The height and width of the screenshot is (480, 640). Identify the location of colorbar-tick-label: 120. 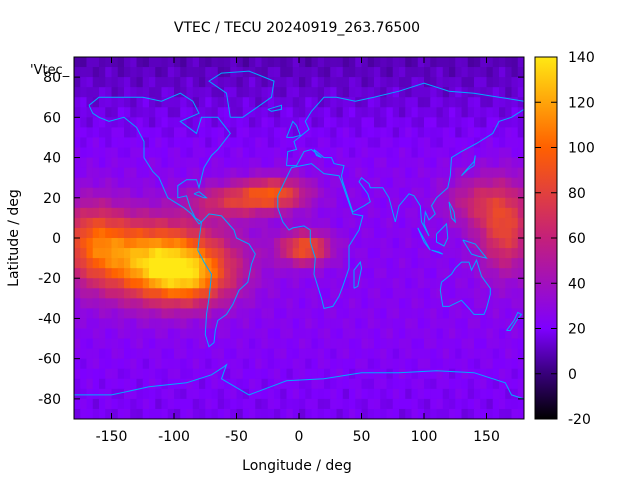
(581, 103).